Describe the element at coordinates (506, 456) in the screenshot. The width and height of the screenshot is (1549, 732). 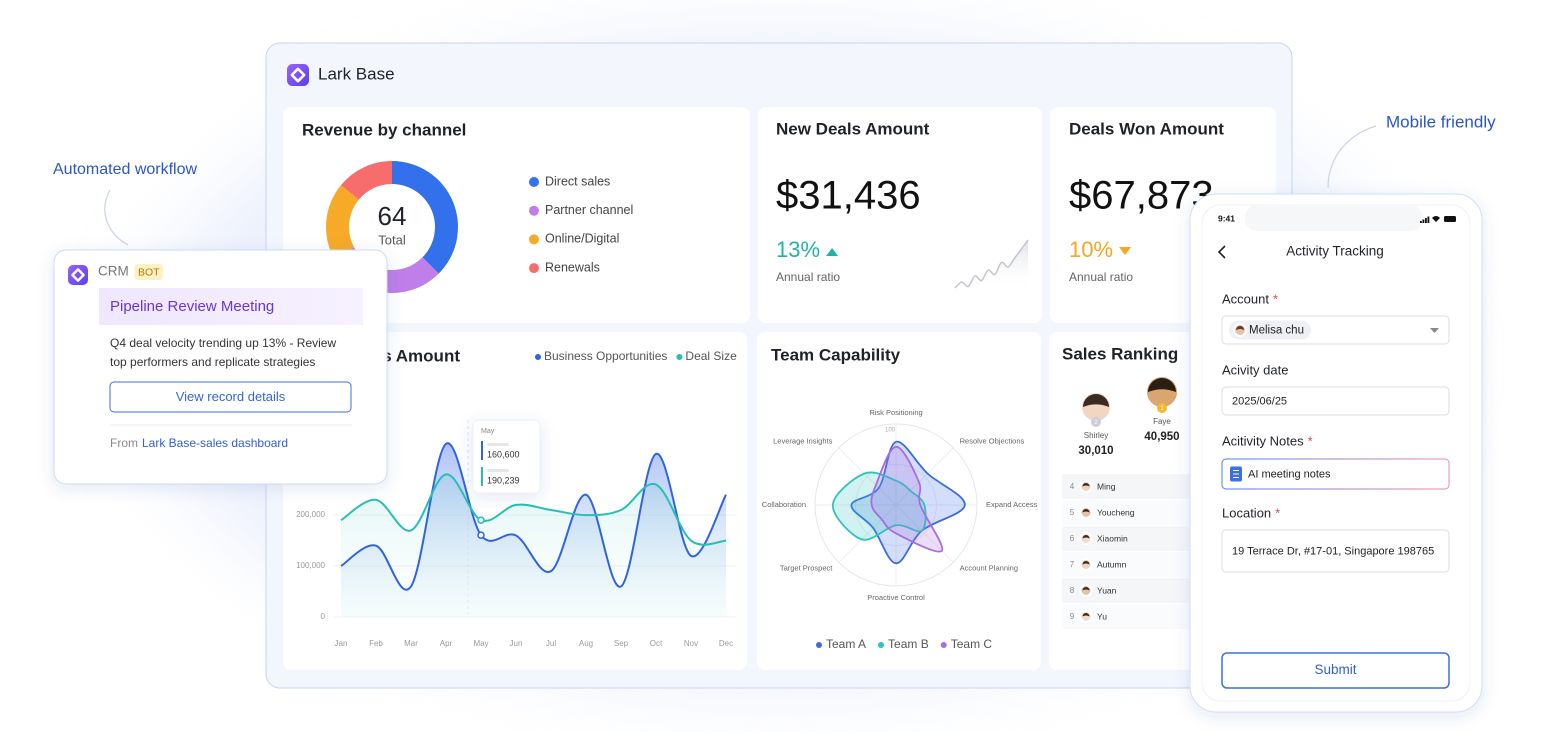
I see `tooltip` at that location.